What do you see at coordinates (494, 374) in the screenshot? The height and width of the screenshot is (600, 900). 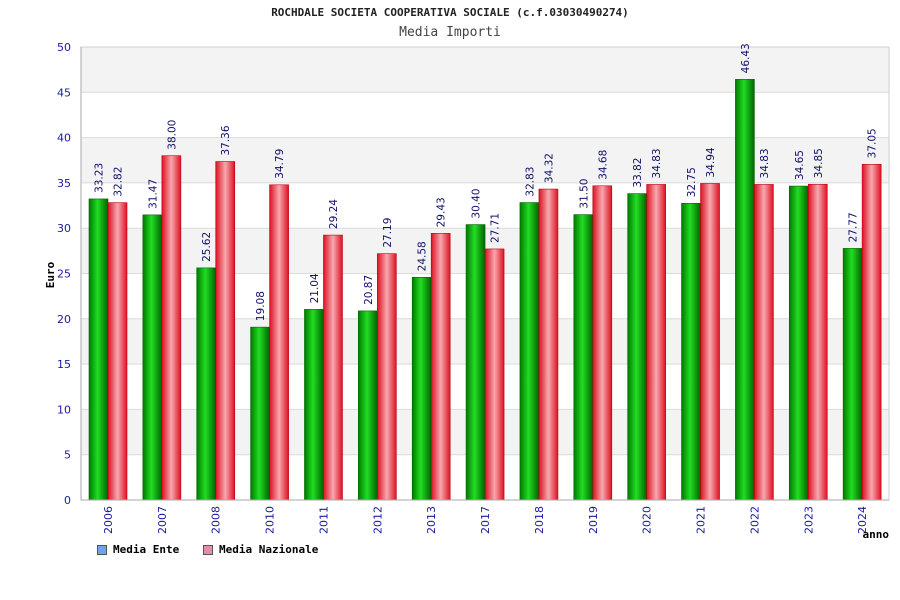 I see `bar-media-nazionale-2017` at bounding box center [494, 374].